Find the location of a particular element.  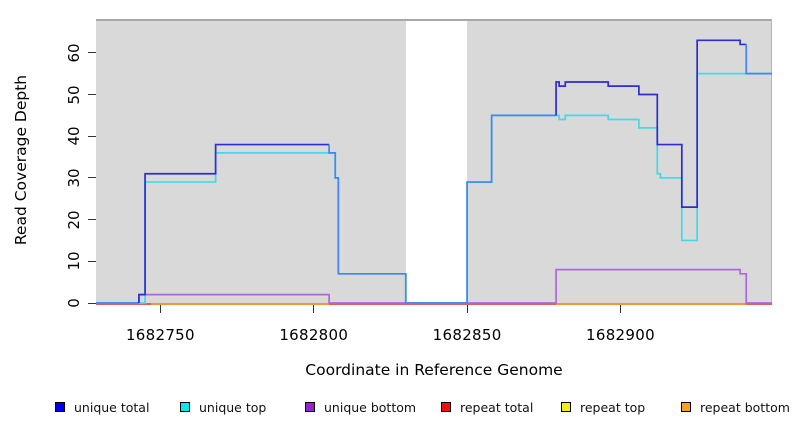

masked-region is located at coordinates (436, 163).